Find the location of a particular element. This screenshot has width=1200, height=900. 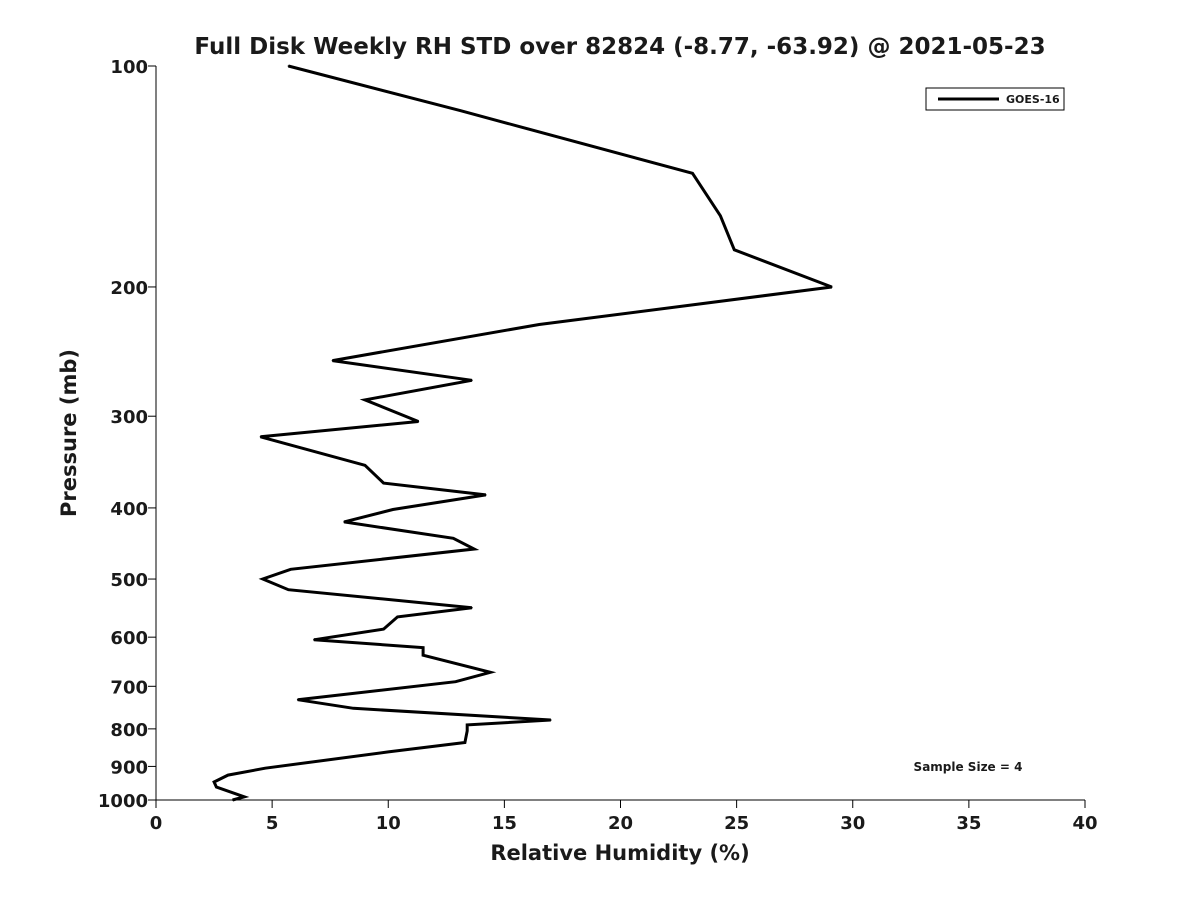

y-tick-label: 400 is located at coordinates (129, 509).